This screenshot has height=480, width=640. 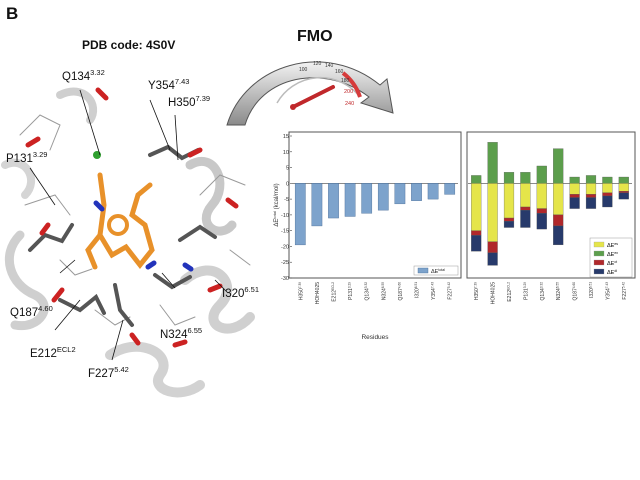 What do you see at coordinates (286, 137) in the screenshot?
I see `chart1-y-tick-label: 15` at bounding box center [286, 137].